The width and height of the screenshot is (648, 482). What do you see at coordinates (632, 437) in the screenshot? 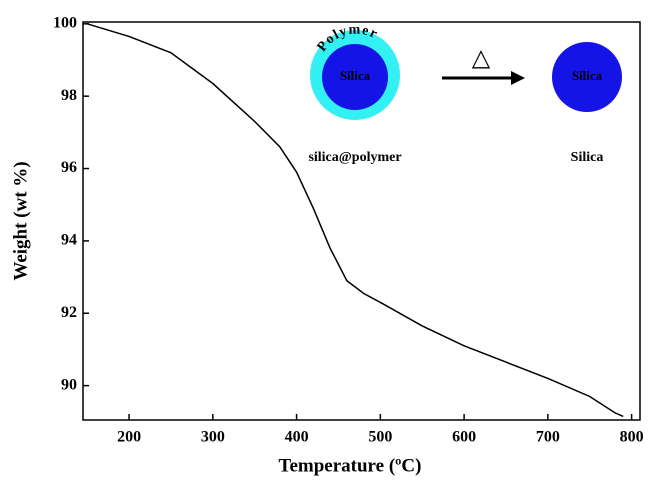
I see `x-tick-label: 800` at bounding box center [632, 437].